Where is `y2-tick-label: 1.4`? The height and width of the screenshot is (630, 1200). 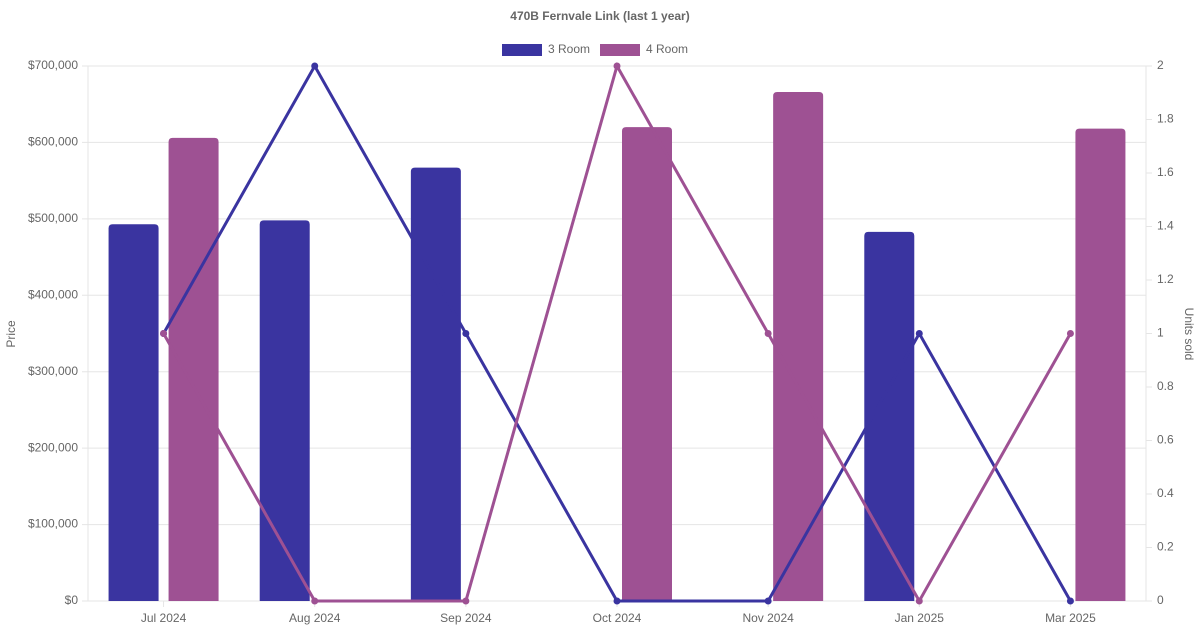 y2-tick-label: 1.4 is located at coordinates (1165, 226).